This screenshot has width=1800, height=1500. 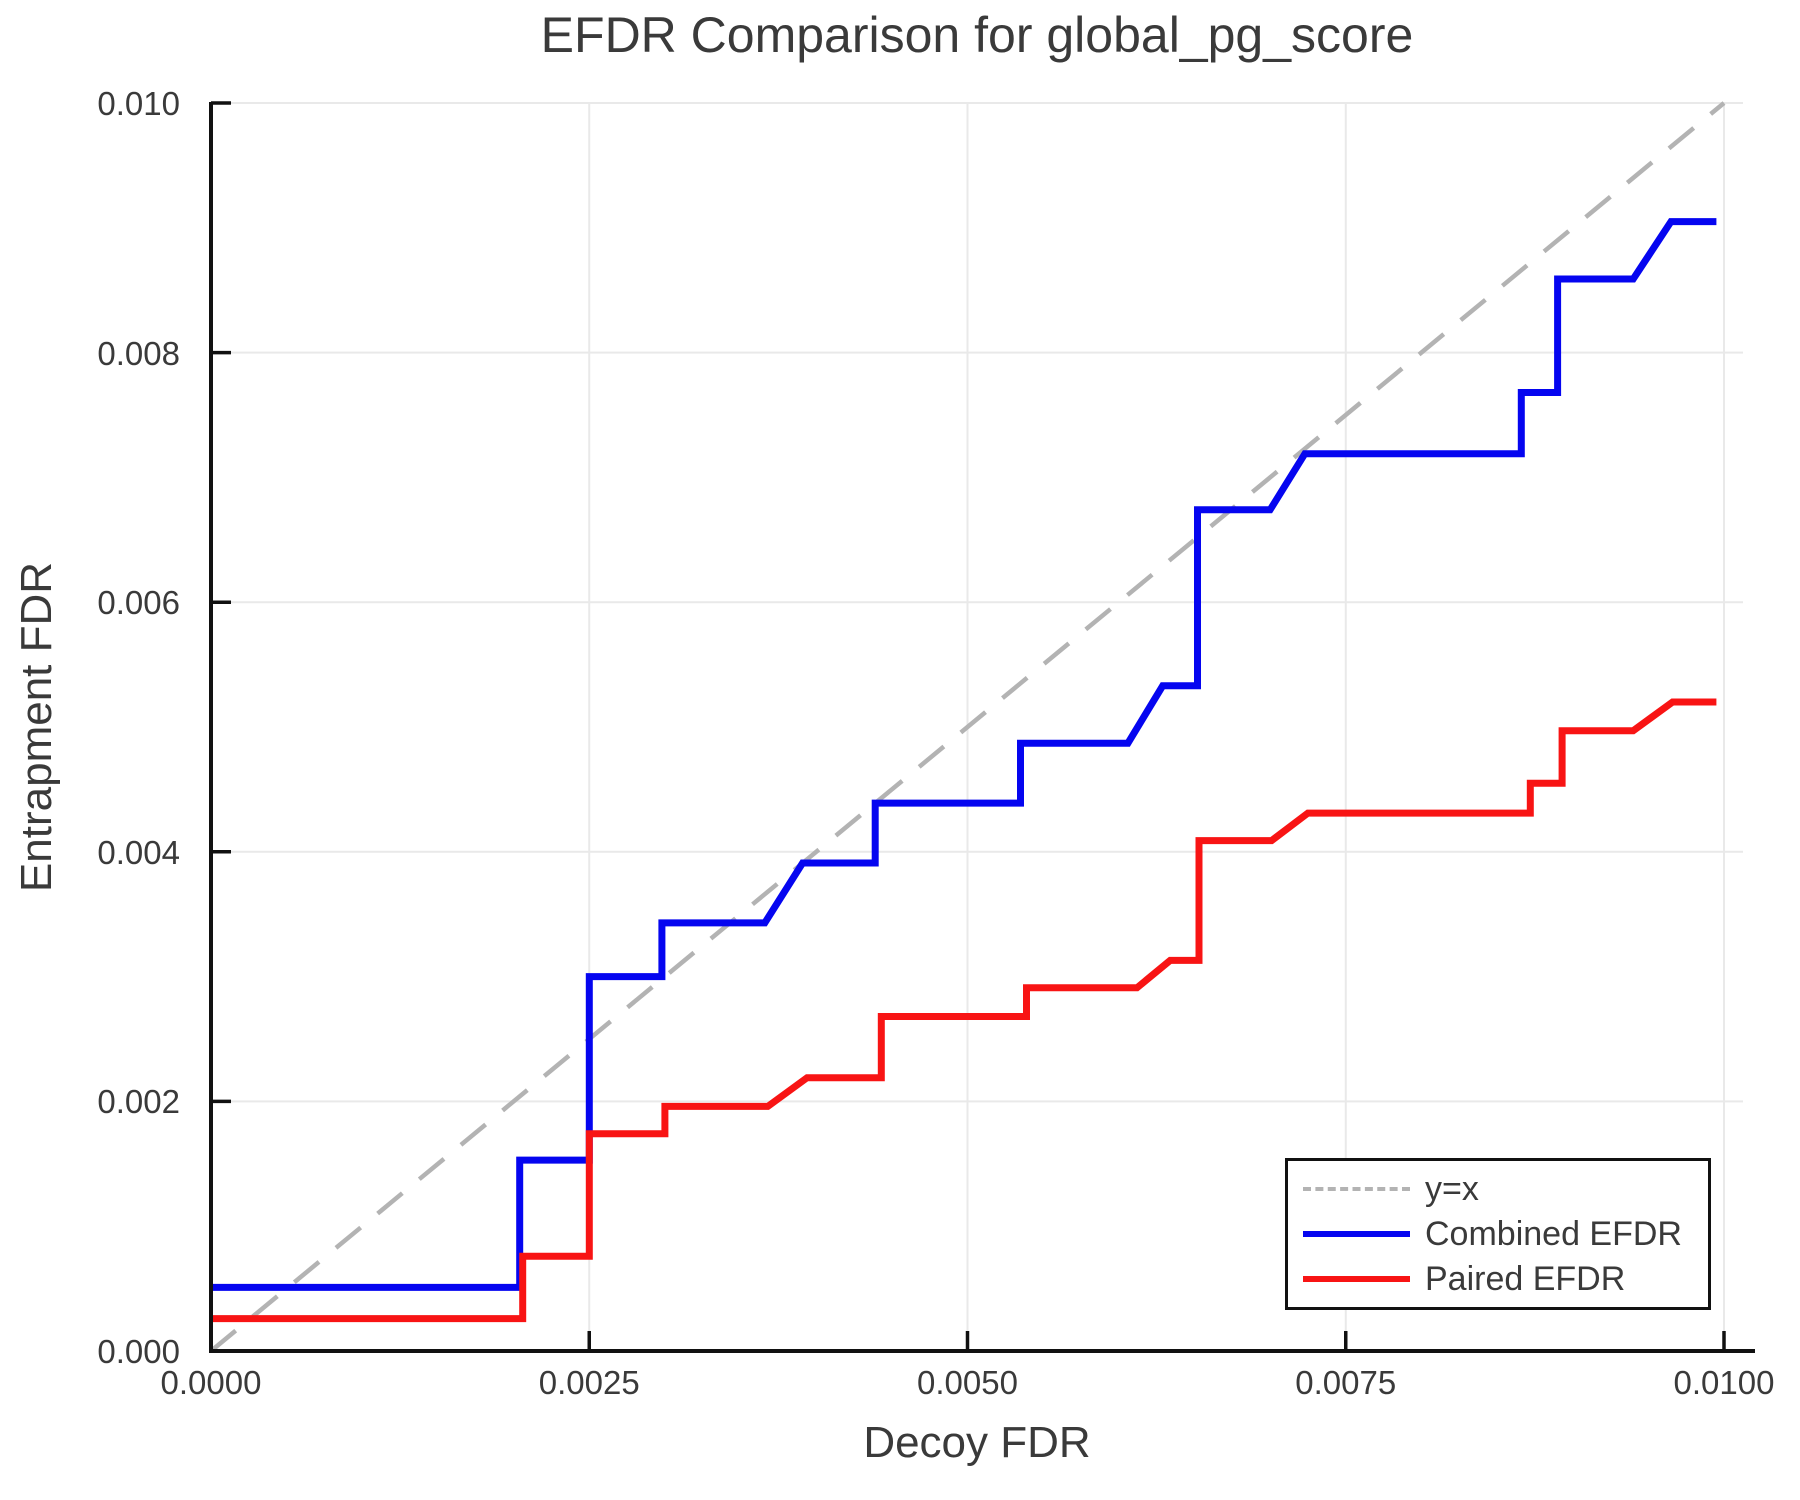 What do you see at coordinates (589, 1382) in the screenshot?
I see `x-tick-label: 0.0025` at bounding box center [589, 1382].